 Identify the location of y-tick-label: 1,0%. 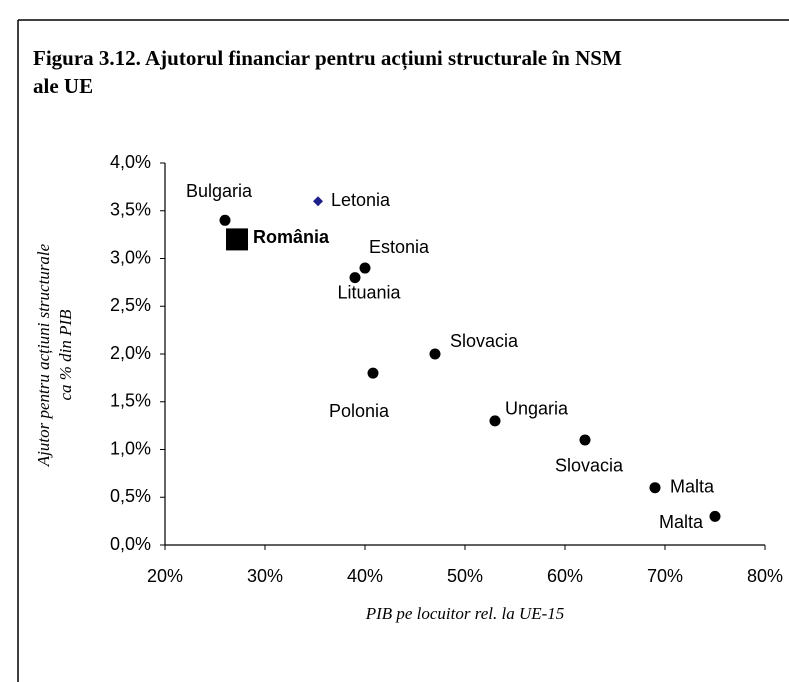
(130, 448).